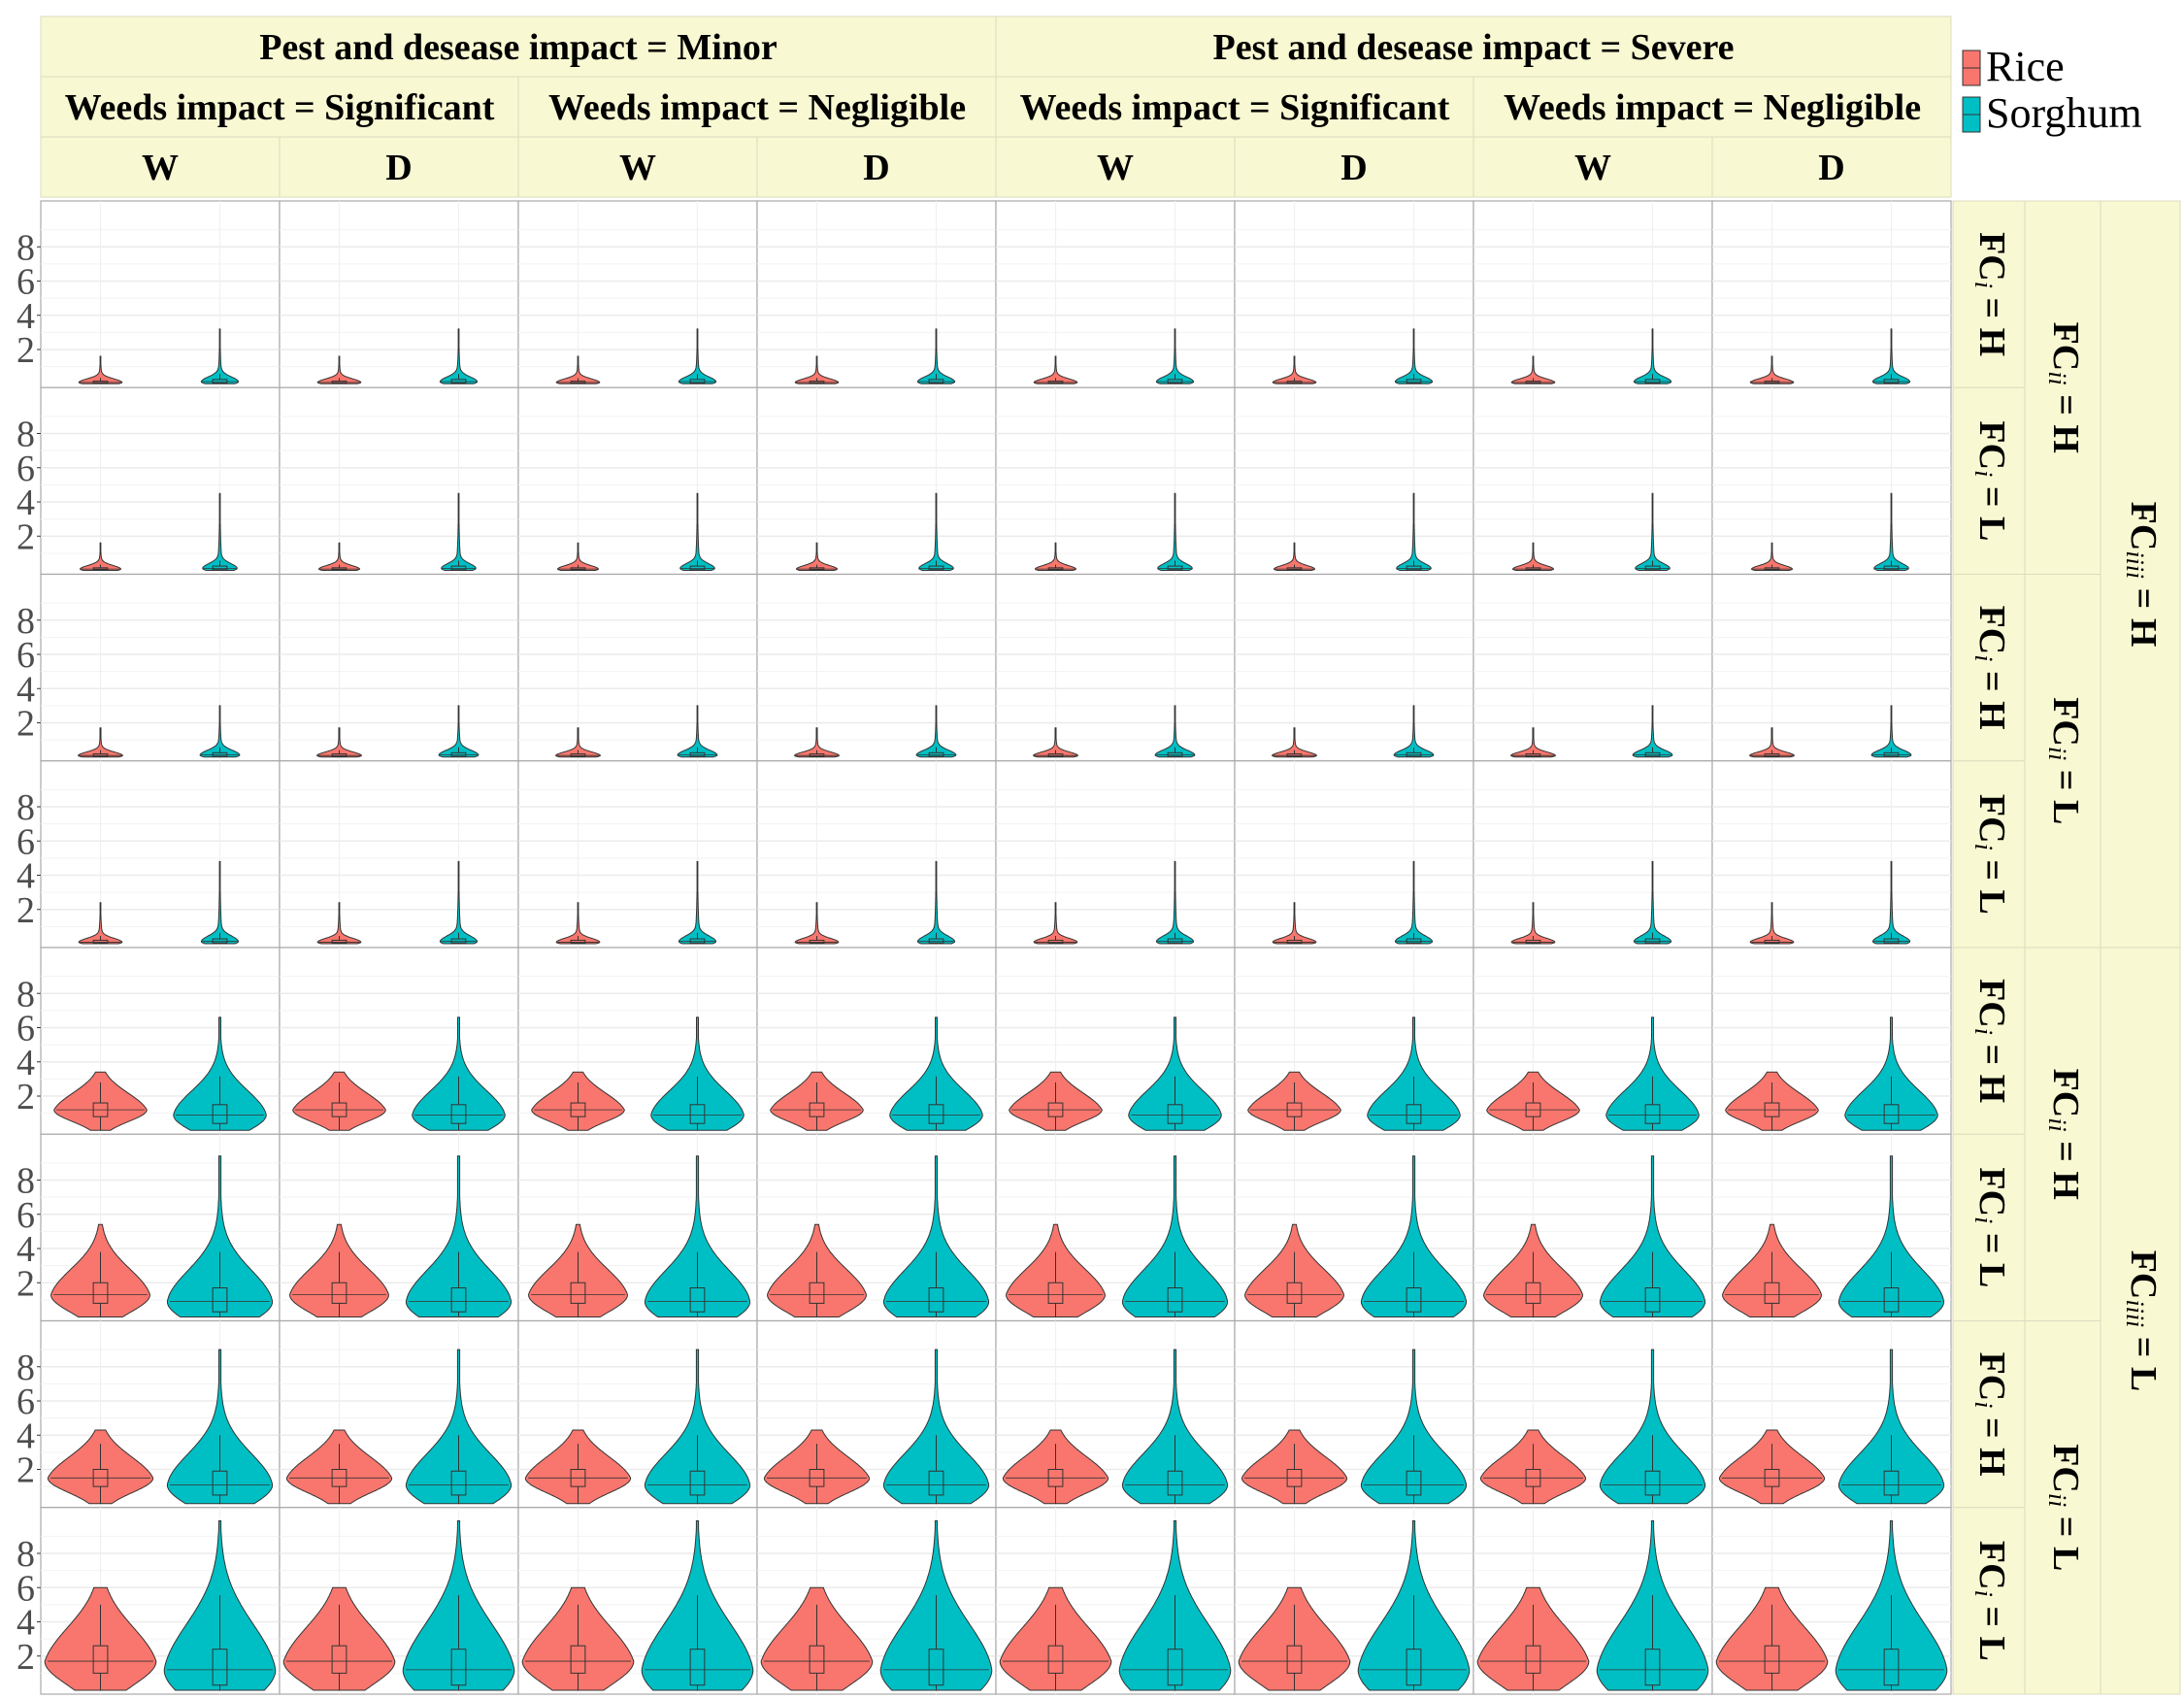  Describe the element at coordinates (26, 841) in the screenshot. I see `y-tick-label: 6` at that location.